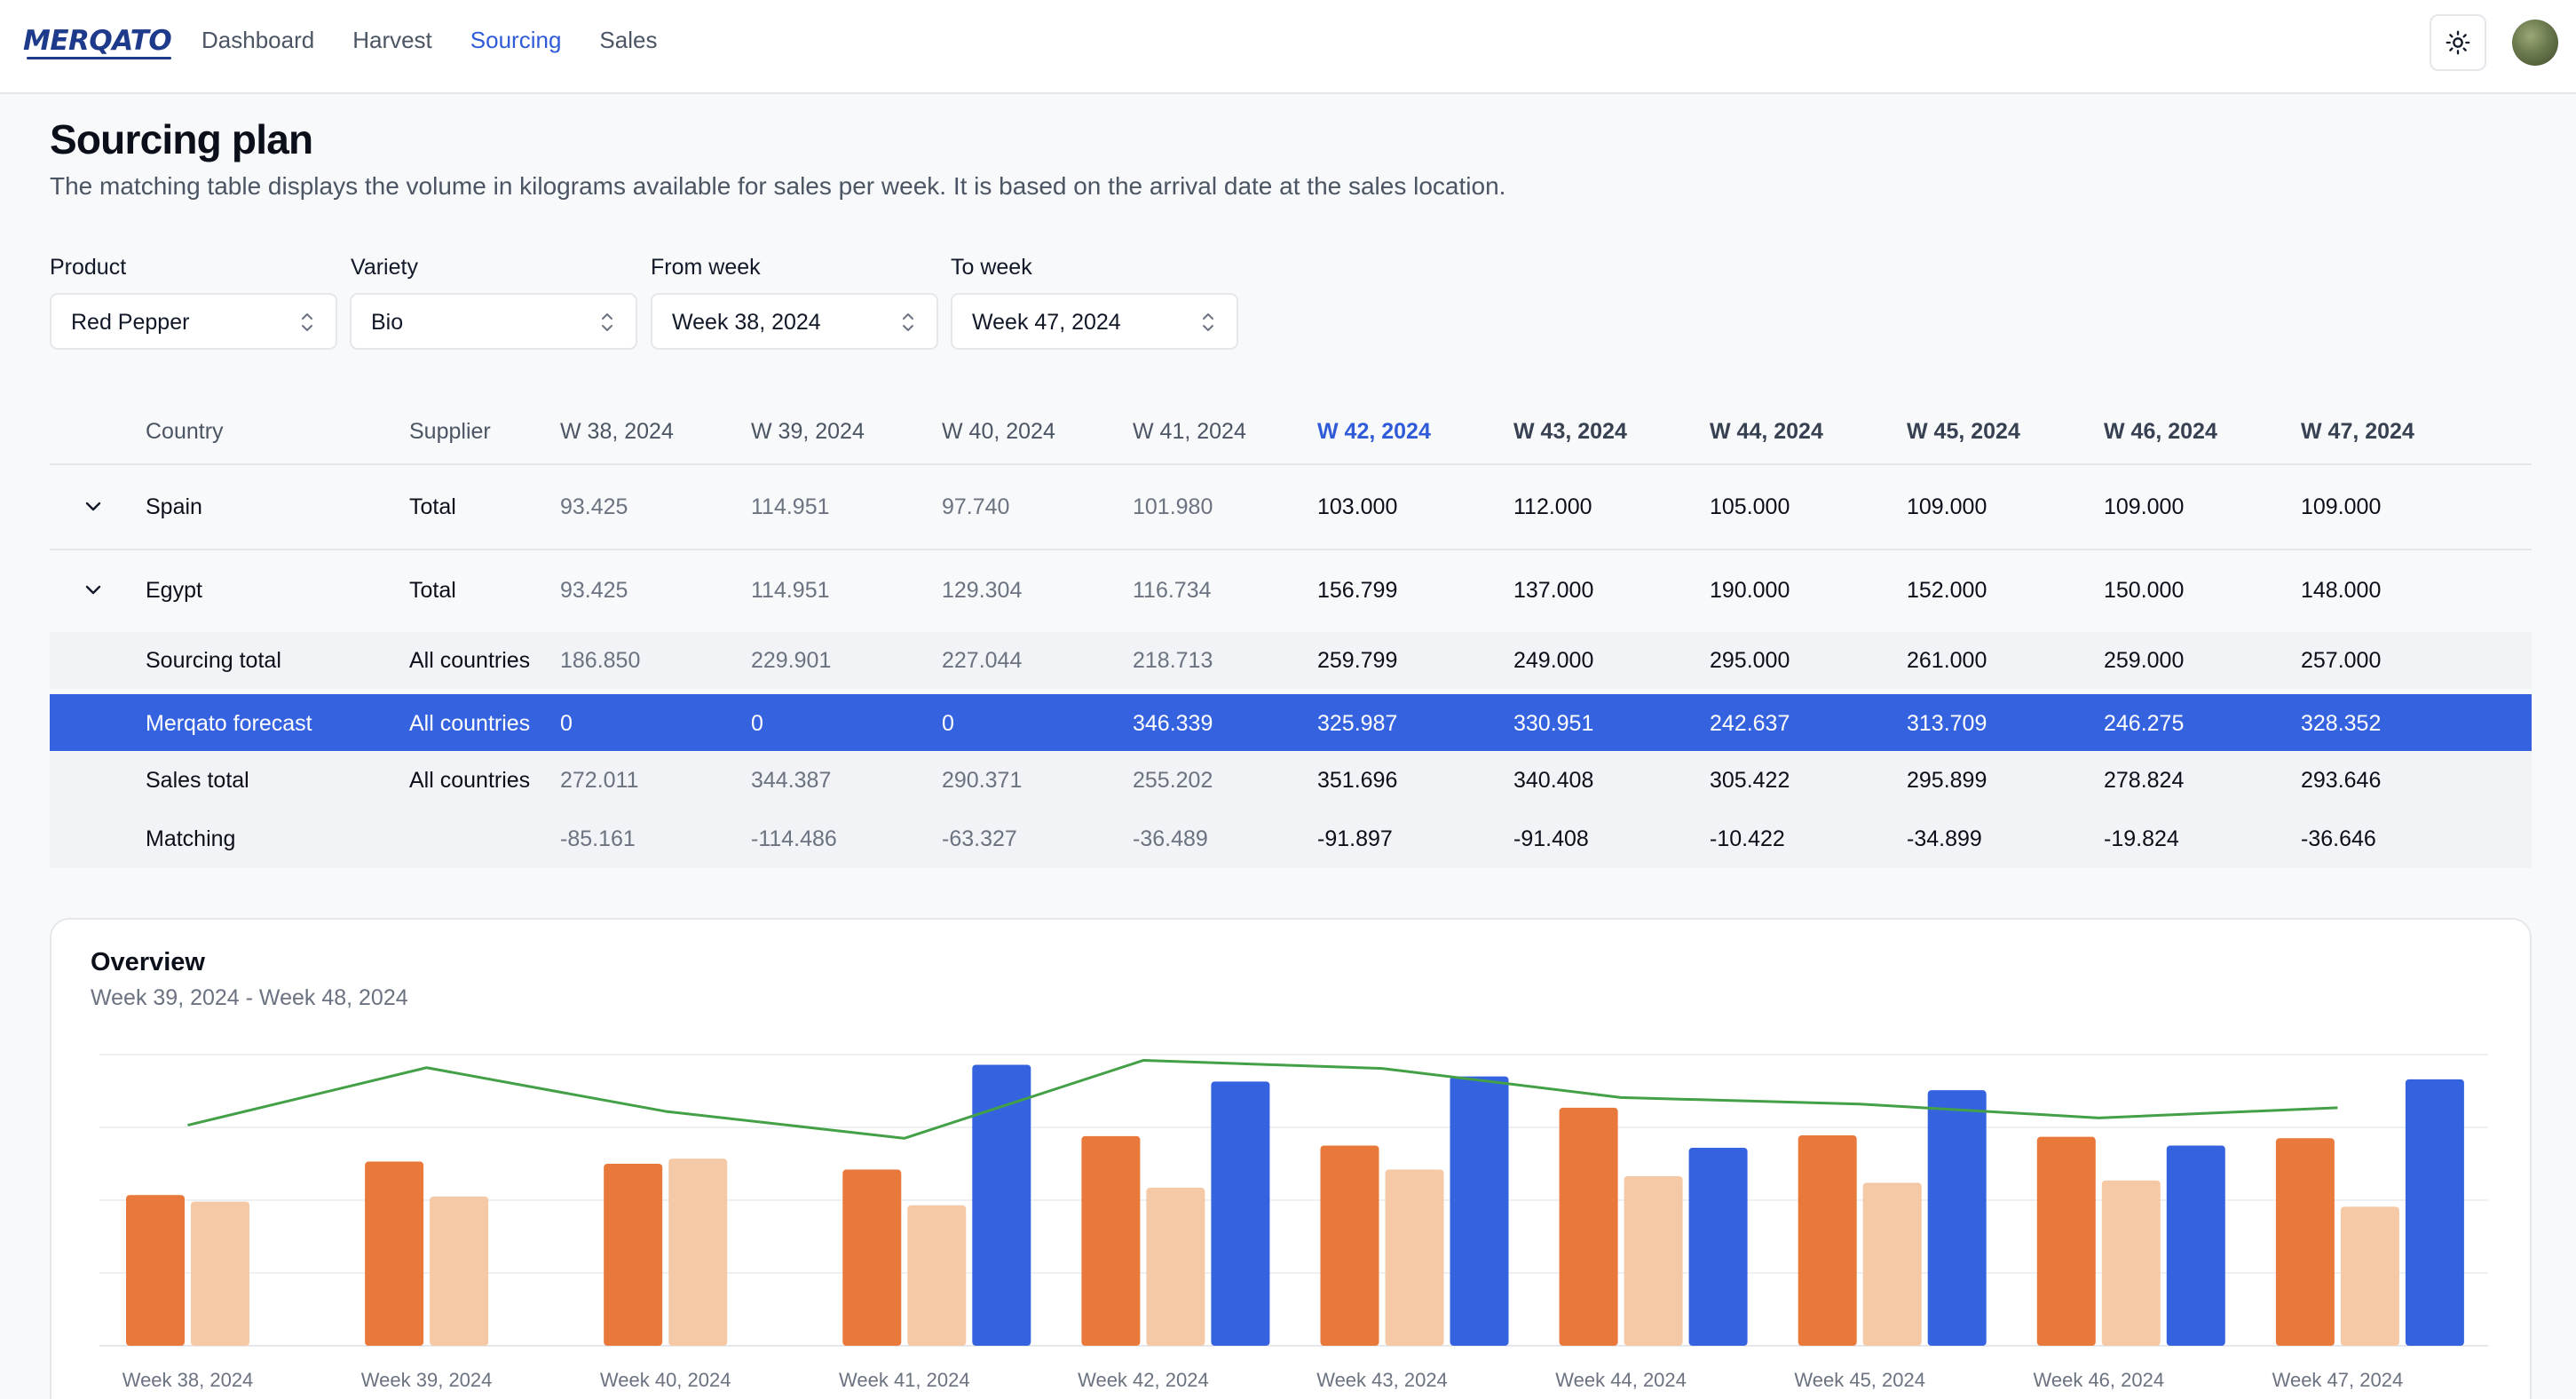 The width and height of the screenshot is (2576, 1399). I want to click on table-cell: 103.000, so click(1357, 506).